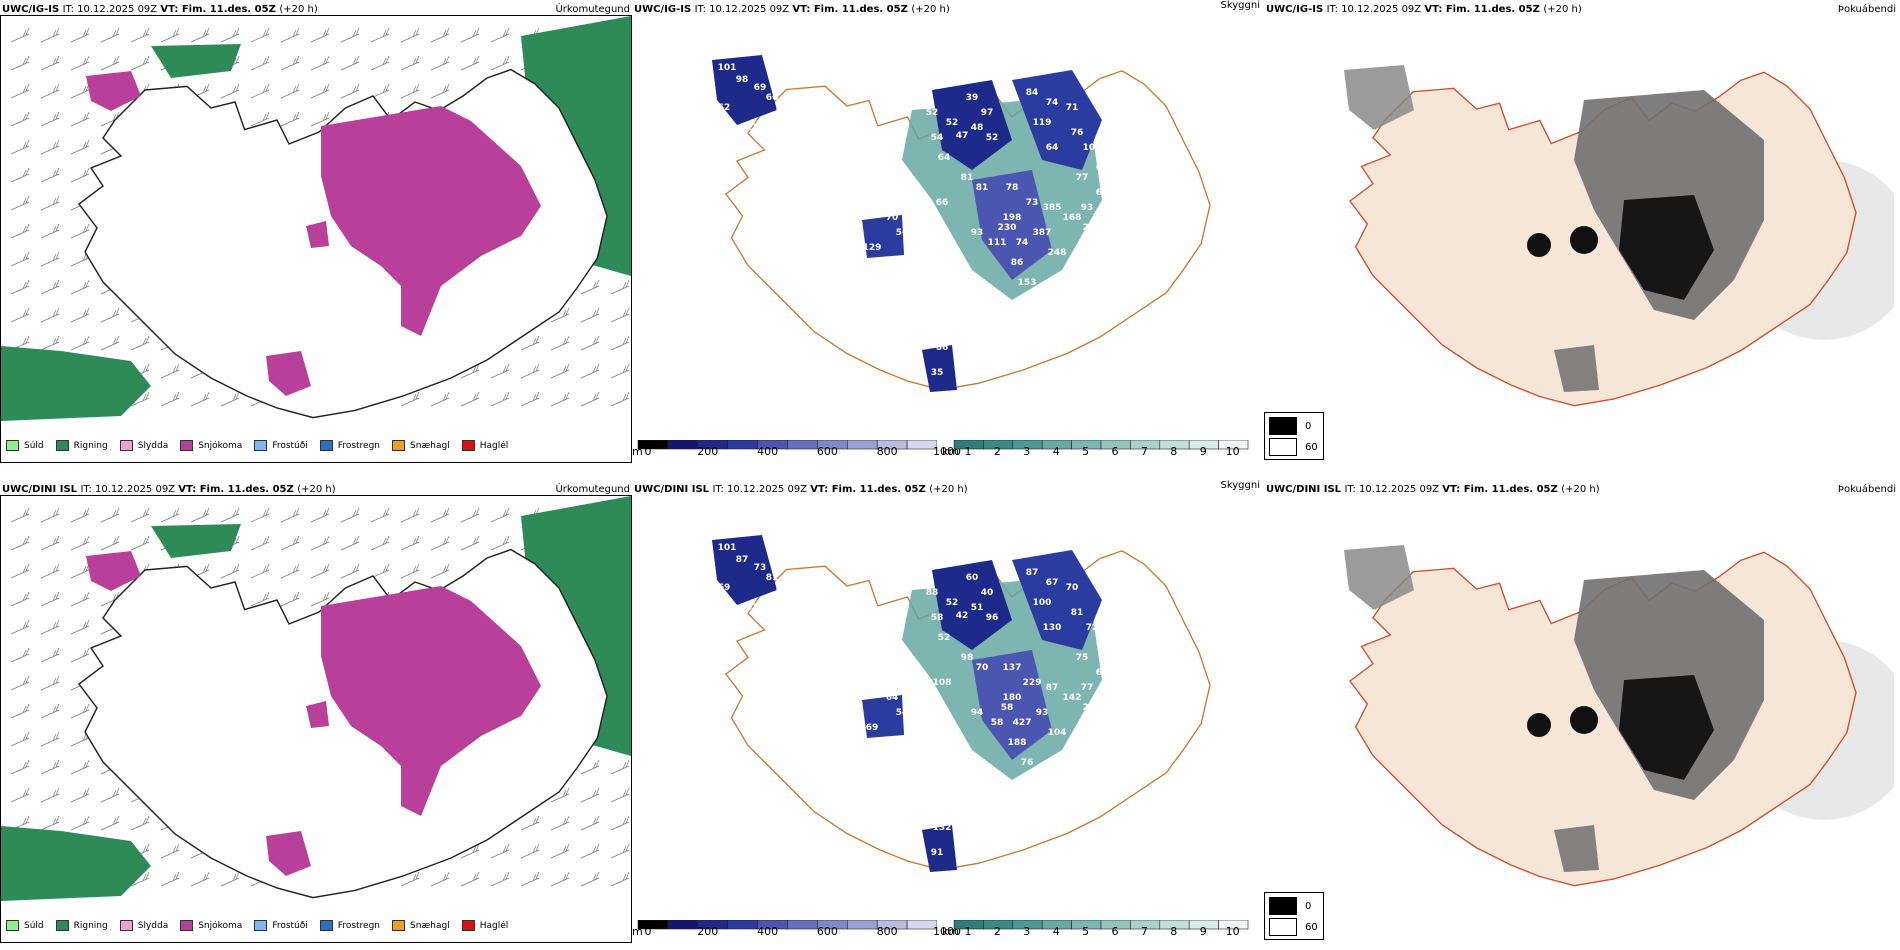  What do you see at coordinates (951, 931) in the screenshot?
I see `visibility-unit: km` at bounding box center [951, 931].